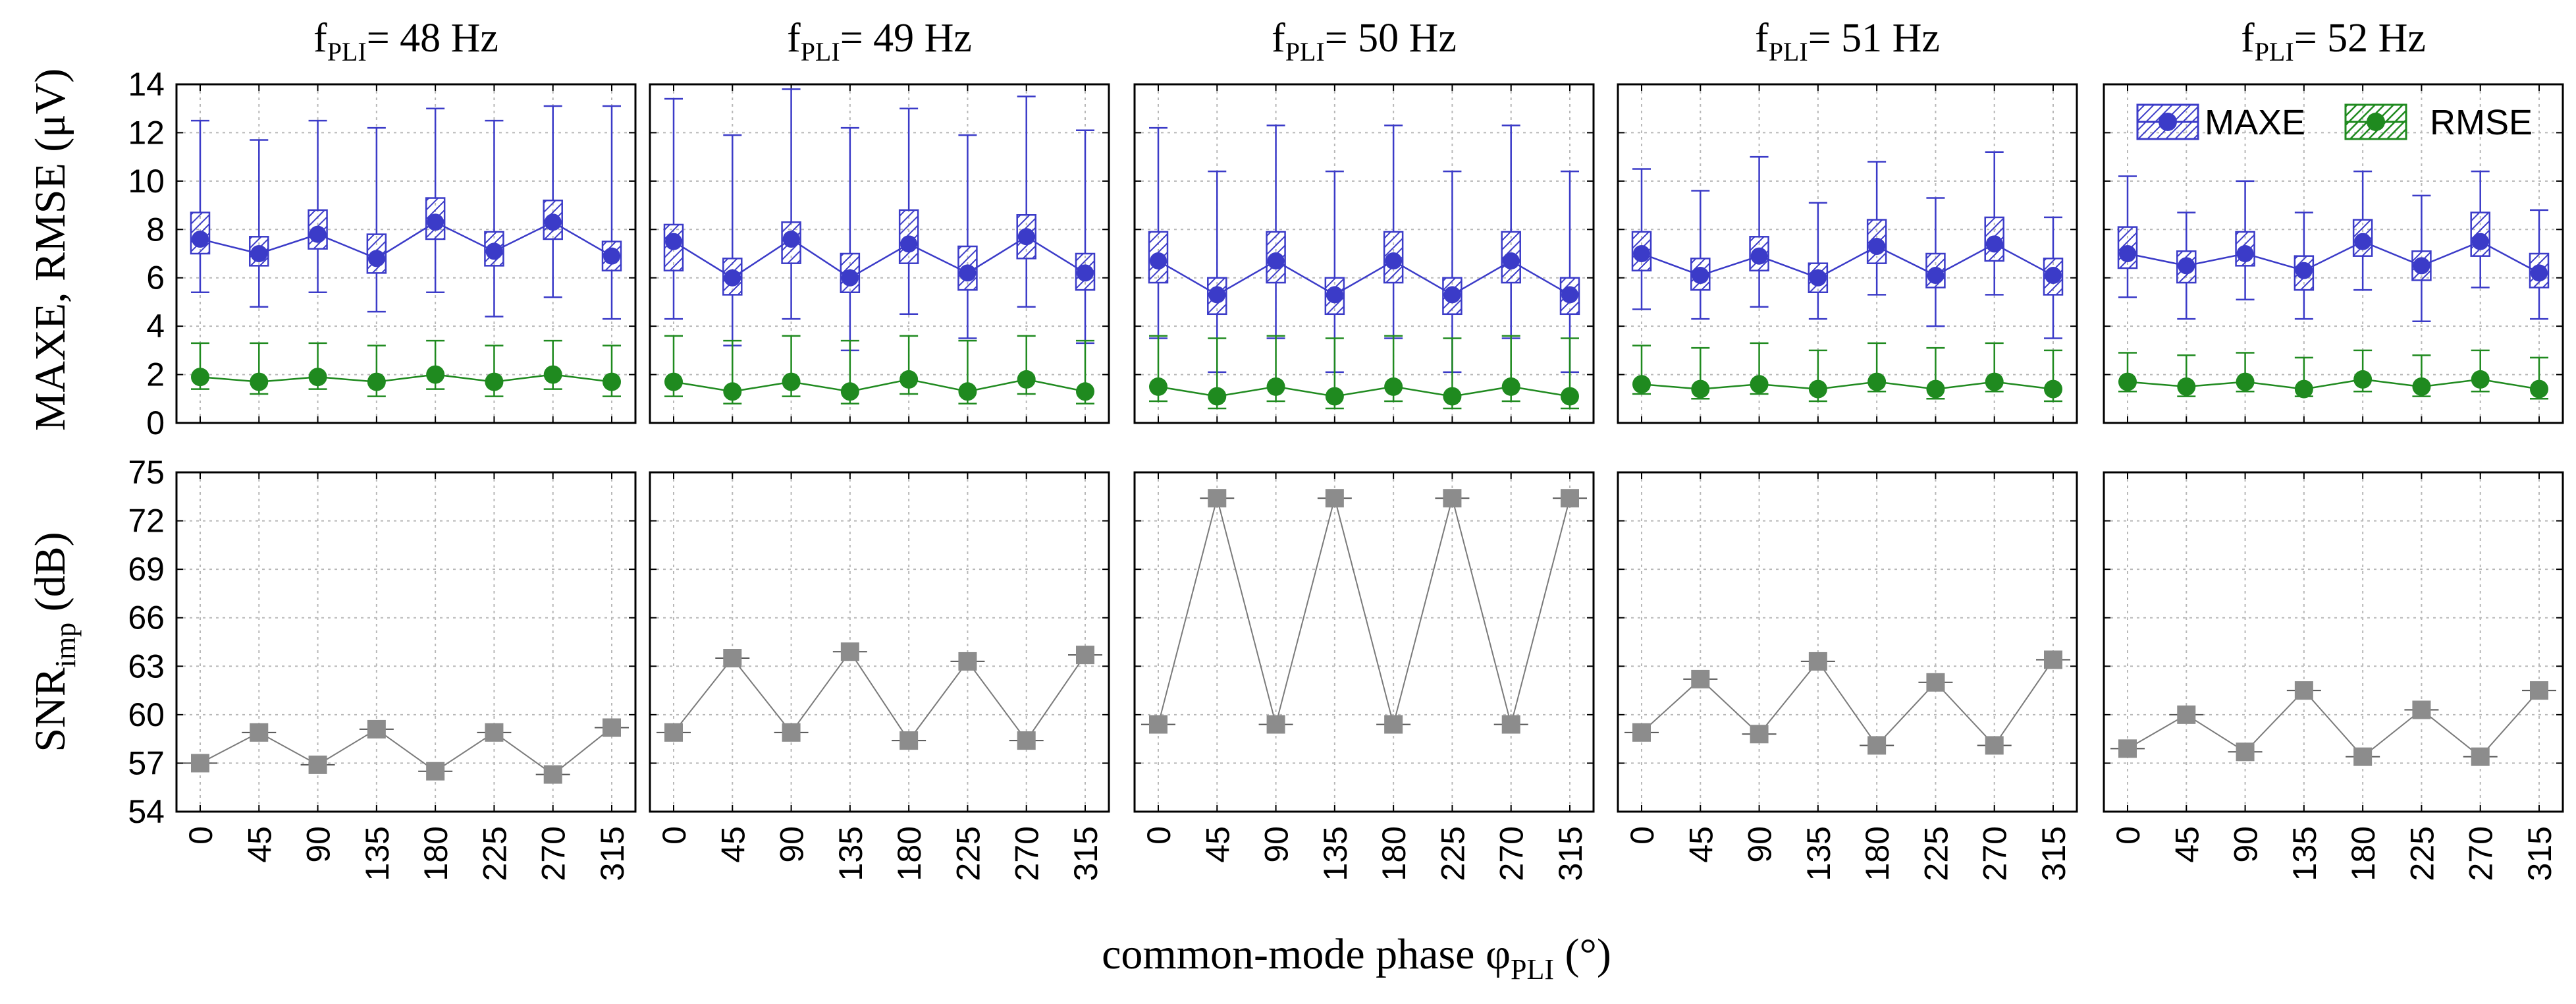 This screenshot has width=2576, height=1004. What do you see at coordinates (146, 569) in the screenshot?
I see `bottom-ytick-label: 69` at bounding box center [146, 569].